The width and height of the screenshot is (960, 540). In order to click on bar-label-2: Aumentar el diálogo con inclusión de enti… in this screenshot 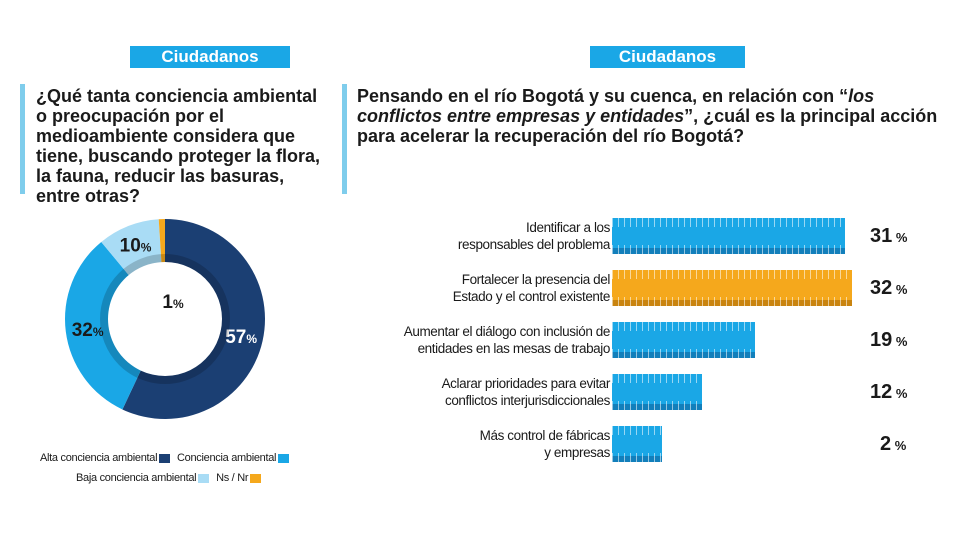, I will do `click(495, 340)`.